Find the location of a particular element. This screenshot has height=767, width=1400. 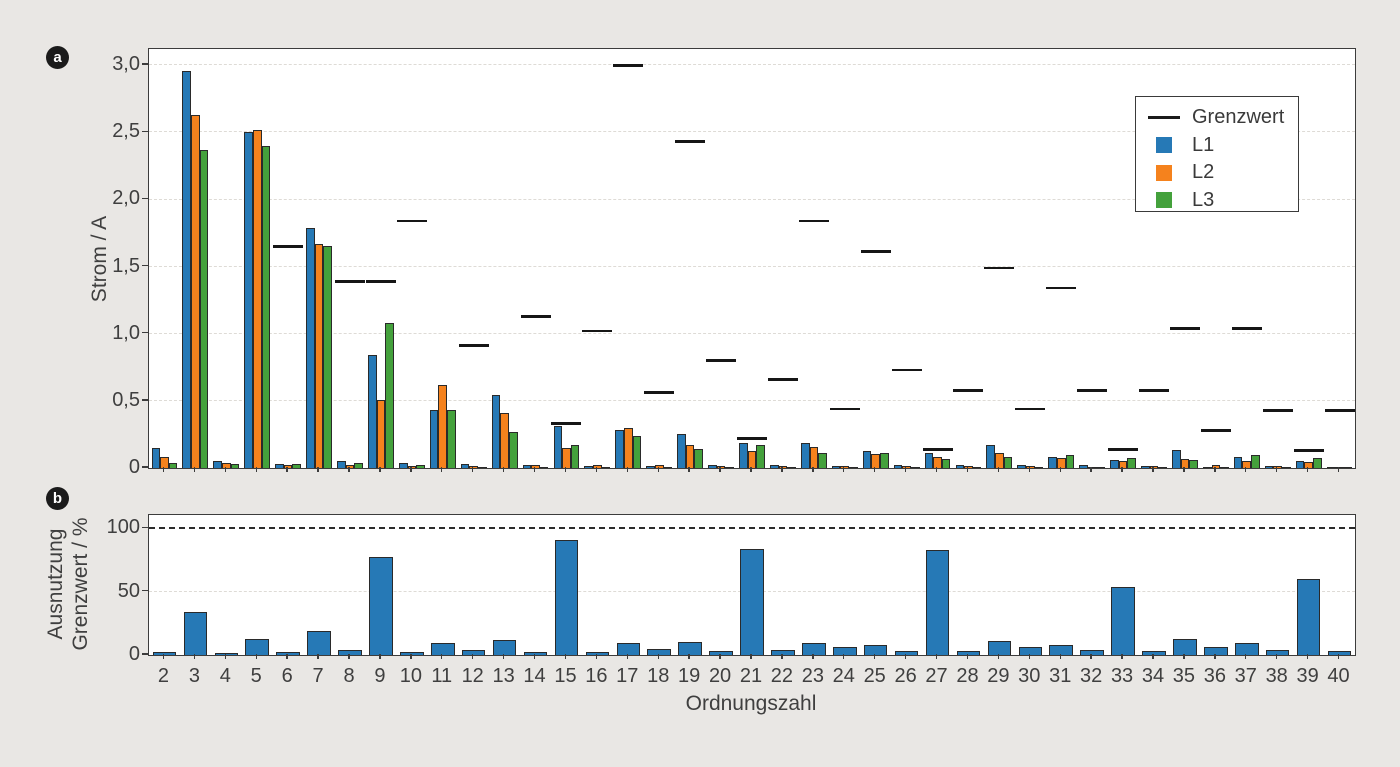

x-tick-label-28: 28 is located at coordinates (967, 676).